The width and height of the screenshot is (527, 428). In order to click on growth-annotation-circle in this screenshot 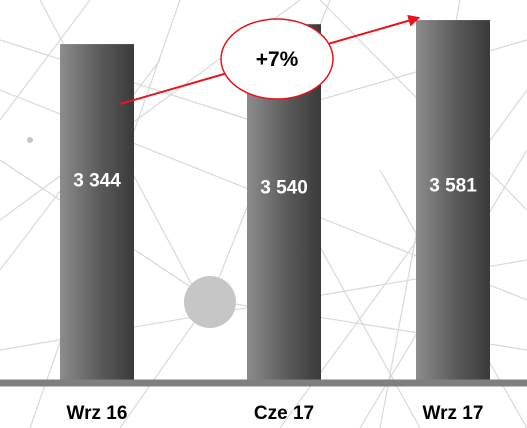, I will do `click(277, 59)`.